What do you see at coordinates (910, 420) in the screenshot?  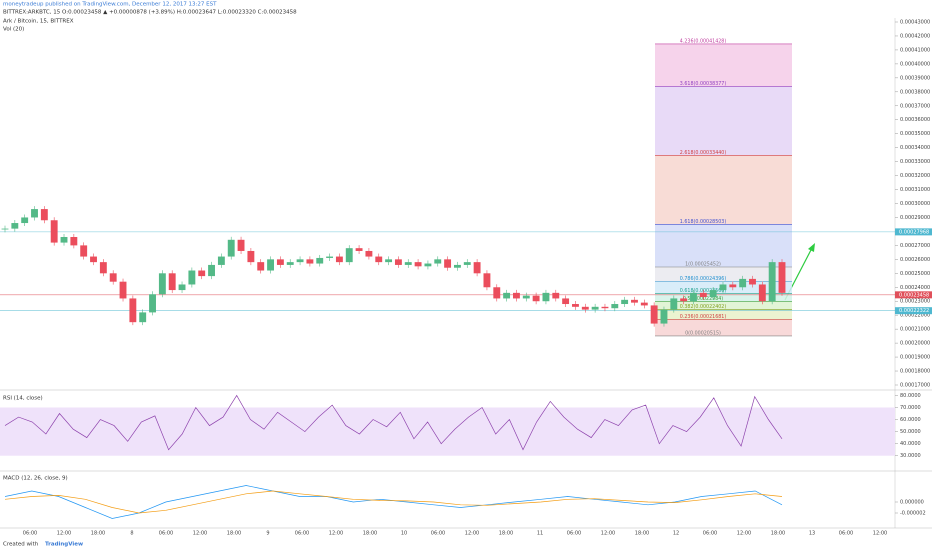 I see `rsi-tick-label: 60.0000` at bounding box center [910, 420].